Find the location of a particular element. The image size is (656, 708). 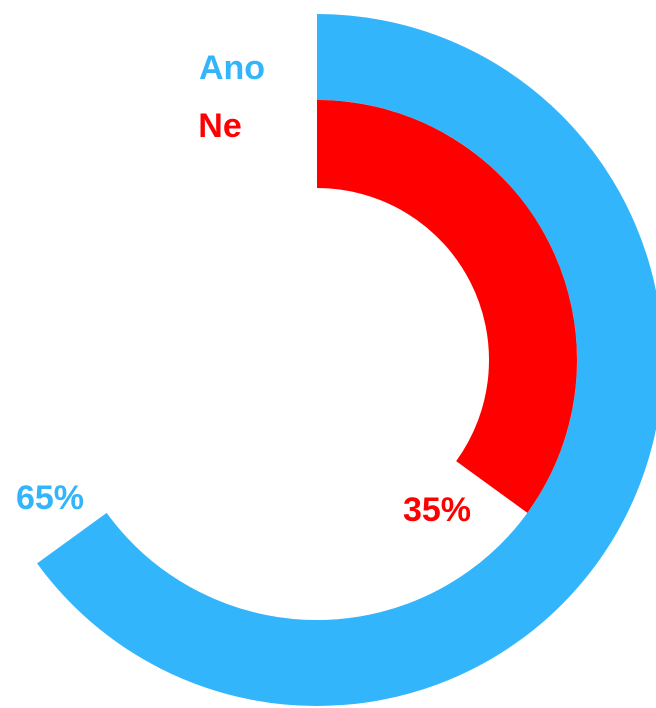

legend-entry: Ano is located at coordinates (232, 68).